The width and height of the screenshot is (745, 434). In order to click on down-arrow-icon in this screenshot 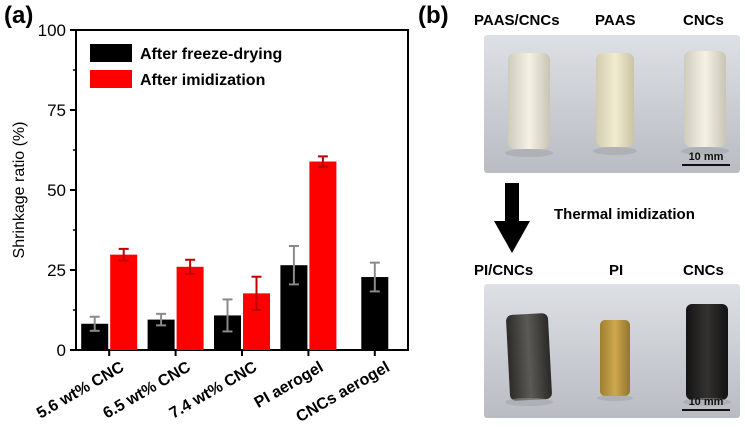, I will do `click(512, 218)`.